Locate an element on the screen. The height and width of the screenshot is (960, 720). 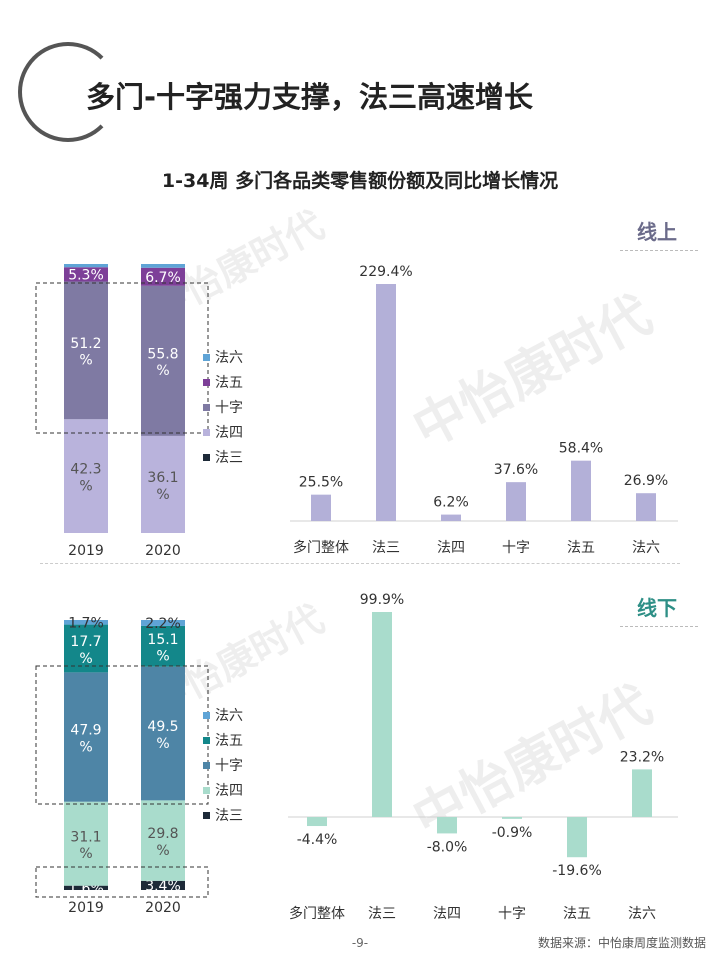
segment-label: 3.4% is located at coordinates (163, 886).